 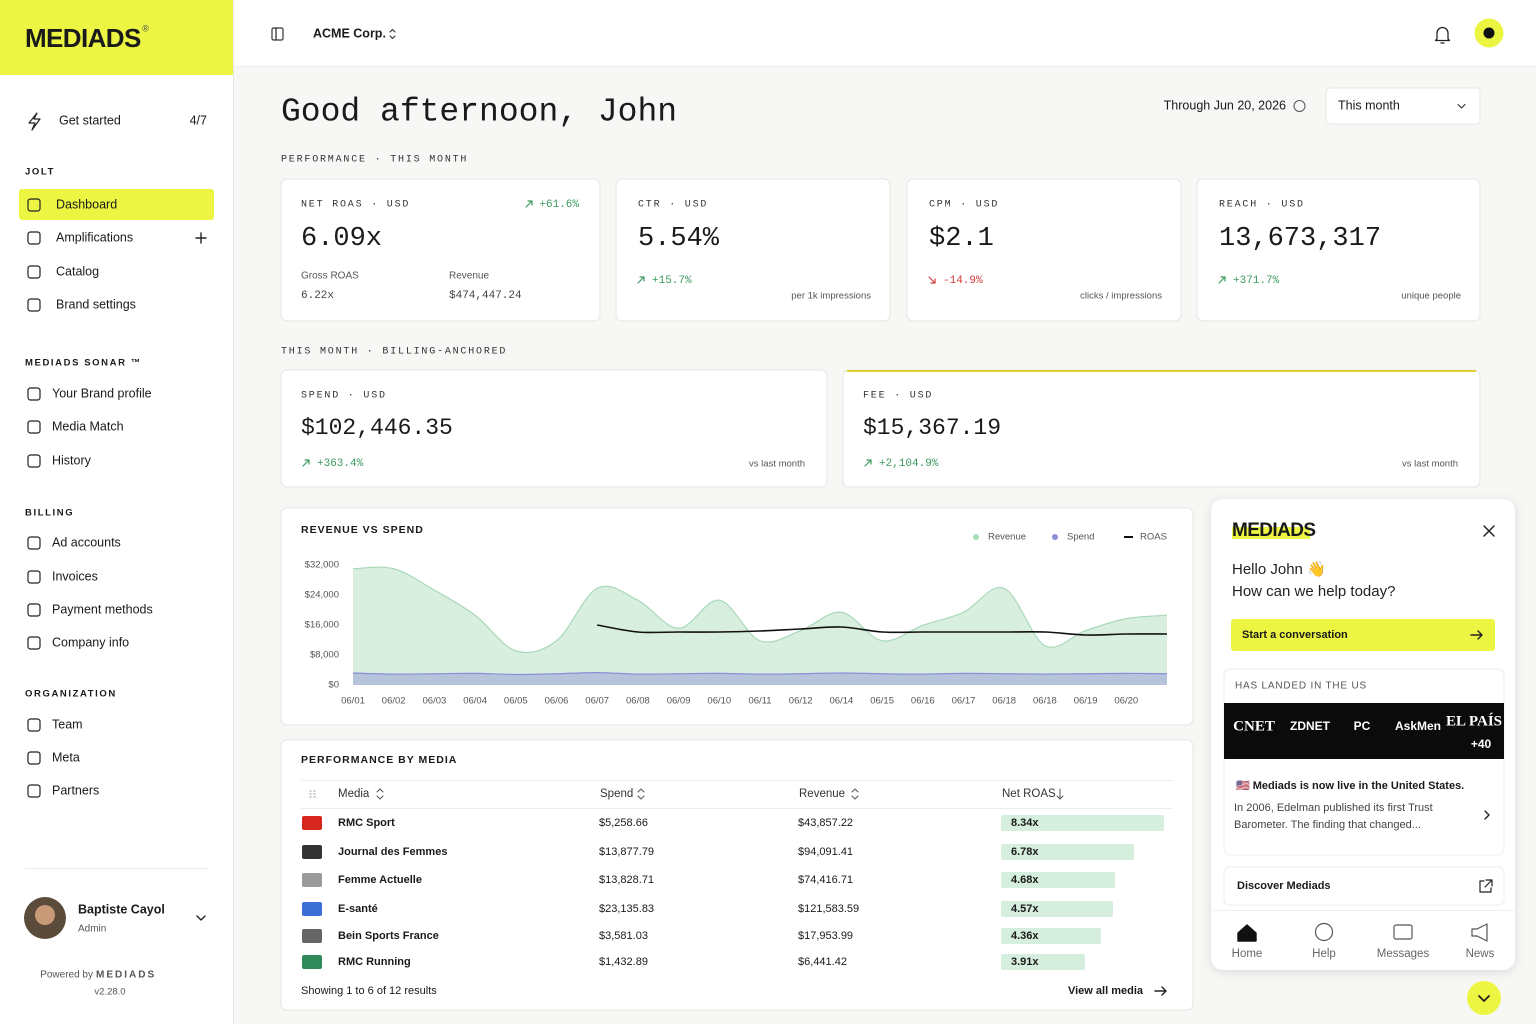 I want to click on press-logo: PC, so click(x=1362, y=726).